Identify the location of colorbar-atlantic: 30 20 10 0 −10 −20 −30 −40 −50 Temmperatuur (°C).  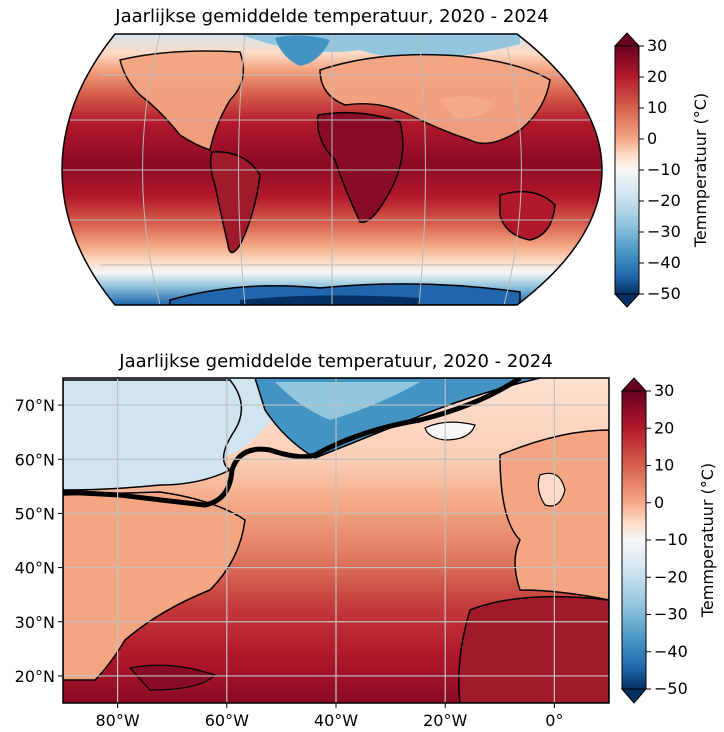
(668, 540).